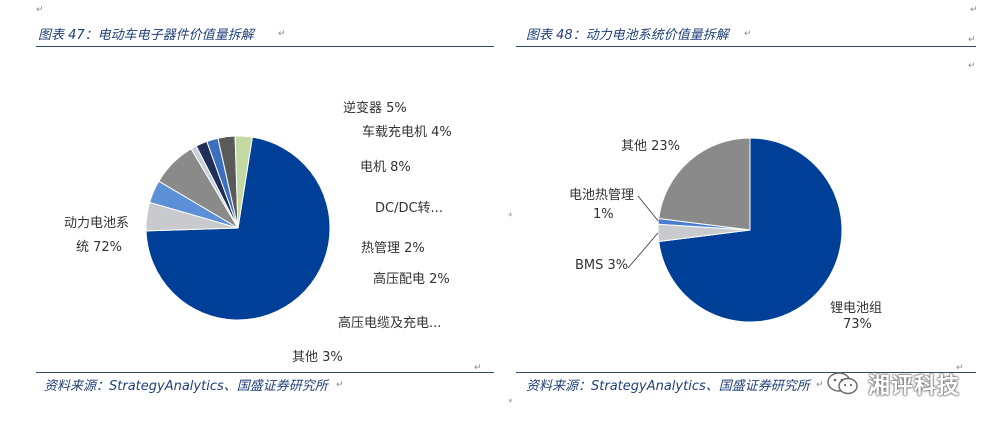 The height and width of the screenshot is (428, 999). What do you see at coordinates (914, 386) in the screenshot?
I see `watermark-text: 湘评科技` at bounding box center [914, 386].